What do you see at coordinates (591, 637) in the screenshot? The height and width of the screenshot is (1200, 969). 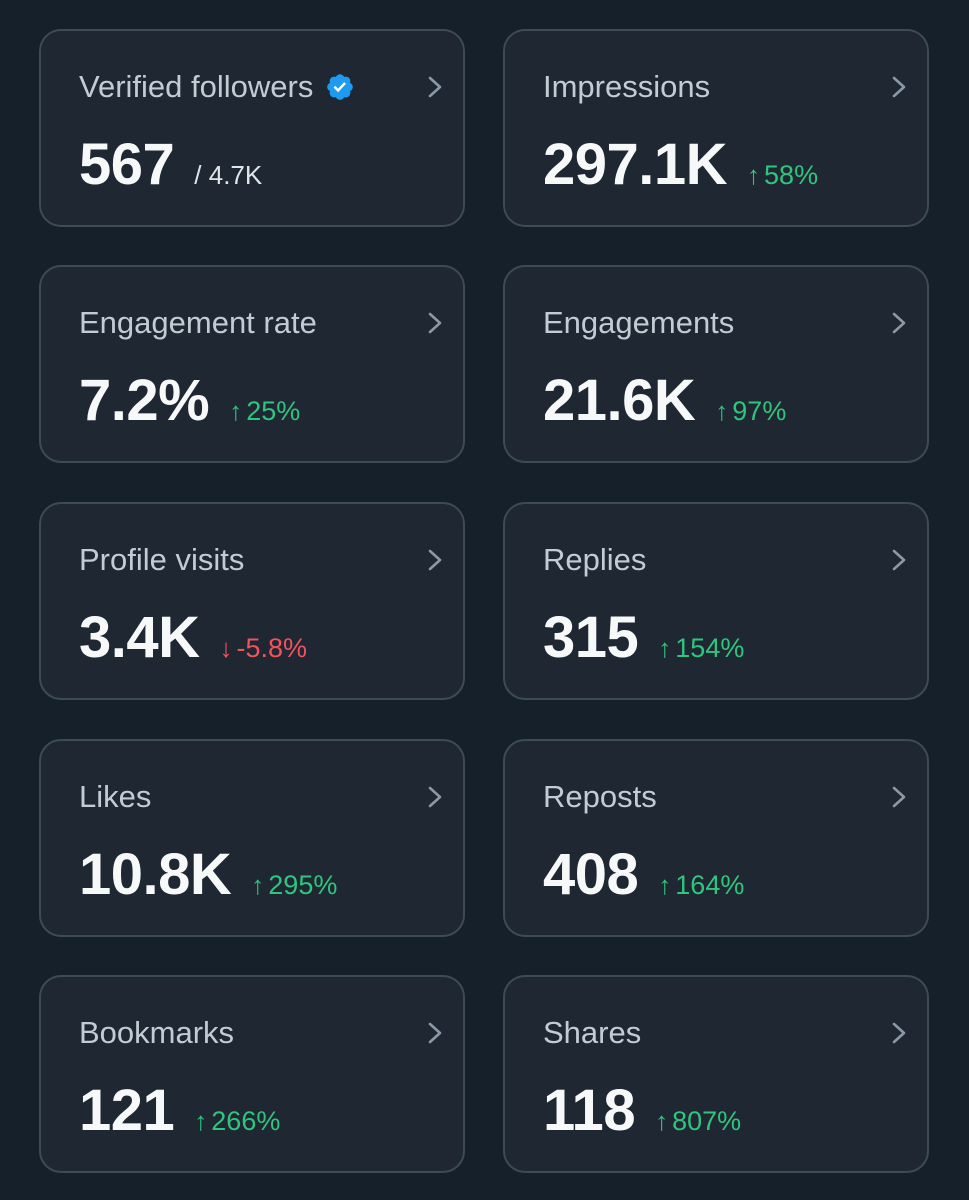 I see `metric-value: 315` at bounding box center [591, 637].